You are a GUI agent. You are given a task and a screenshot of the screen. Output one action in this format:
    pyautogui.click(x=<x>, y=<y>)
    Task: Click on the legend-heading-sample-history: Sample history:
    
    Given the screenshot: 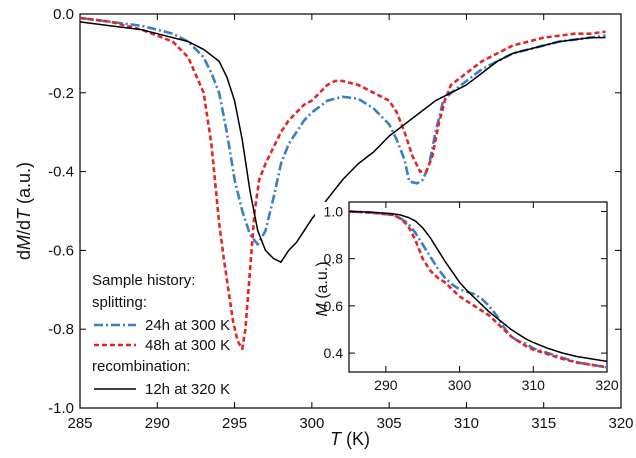 What is the action you would take?
    pyautogui.click(x=143, y=280)
    